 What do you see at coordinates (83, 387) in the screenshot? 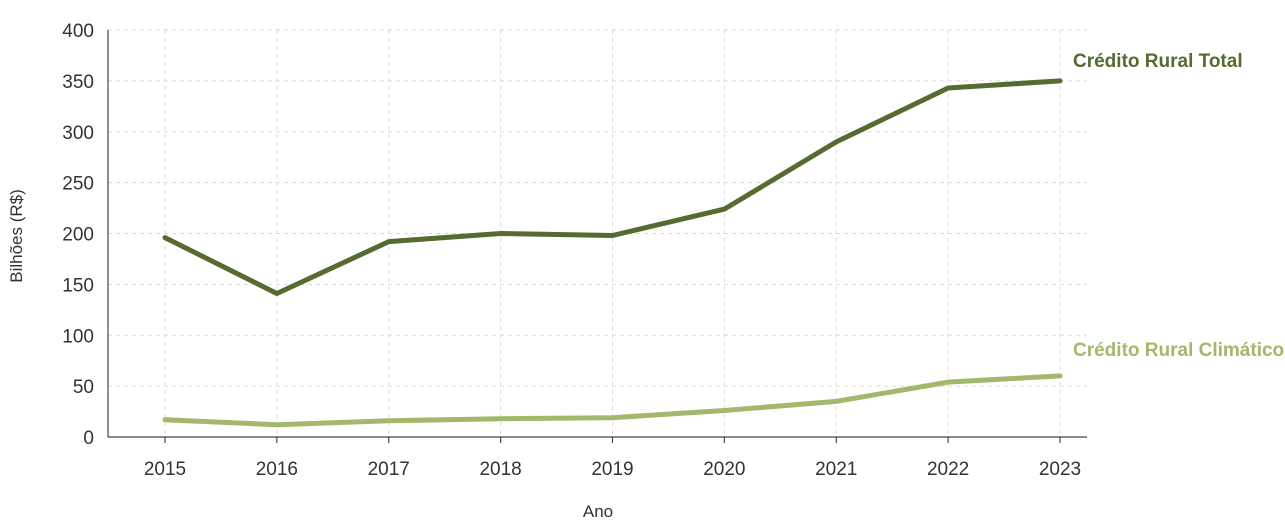
I see `y-tick-label: 50` at bounding box center [83, 387].